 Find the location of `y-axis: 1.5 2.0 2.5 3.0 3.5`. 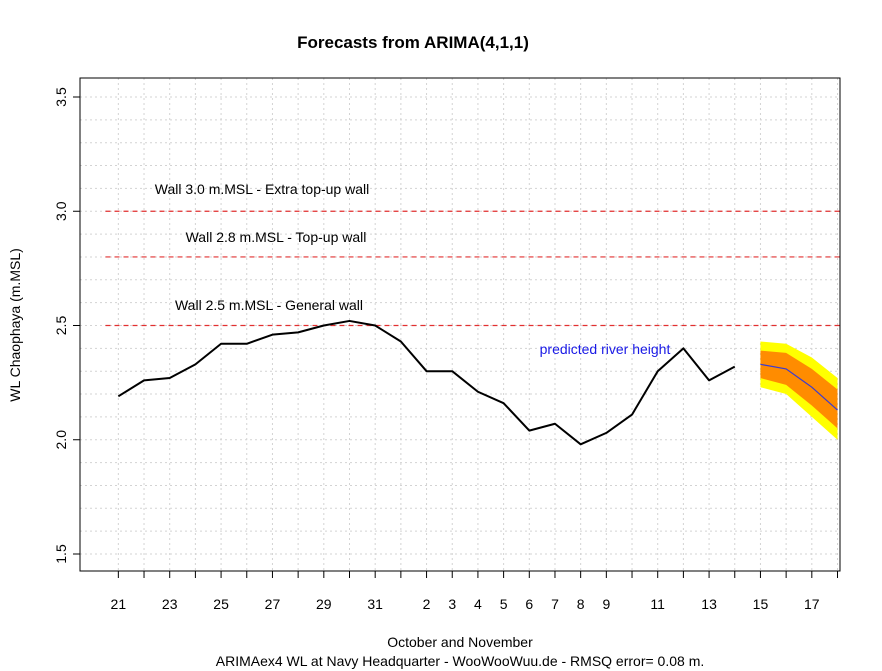

y-axis: 1.5 2.0 2.5 3.0 3.5 is located at coordinates (66, 325).